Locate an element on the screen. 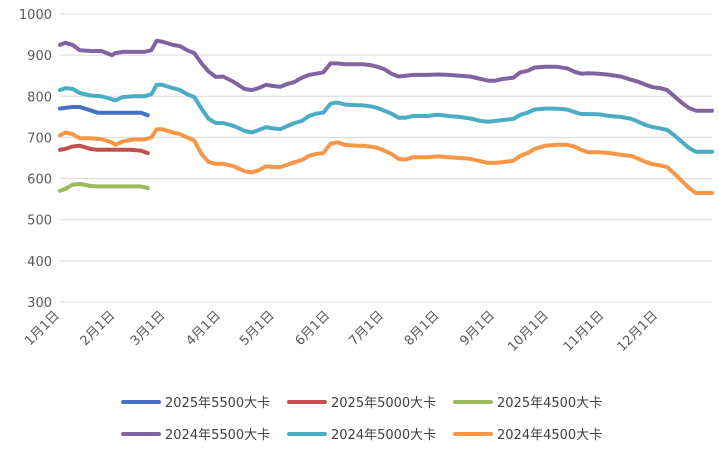  y-tick-label: 500 is located at coordinates (39, 221).